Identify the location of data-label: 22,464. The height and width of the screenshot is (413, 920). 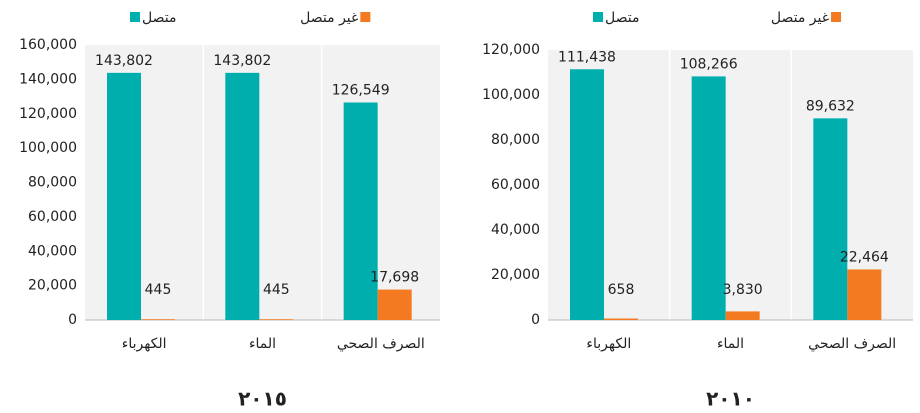
(864, 257).